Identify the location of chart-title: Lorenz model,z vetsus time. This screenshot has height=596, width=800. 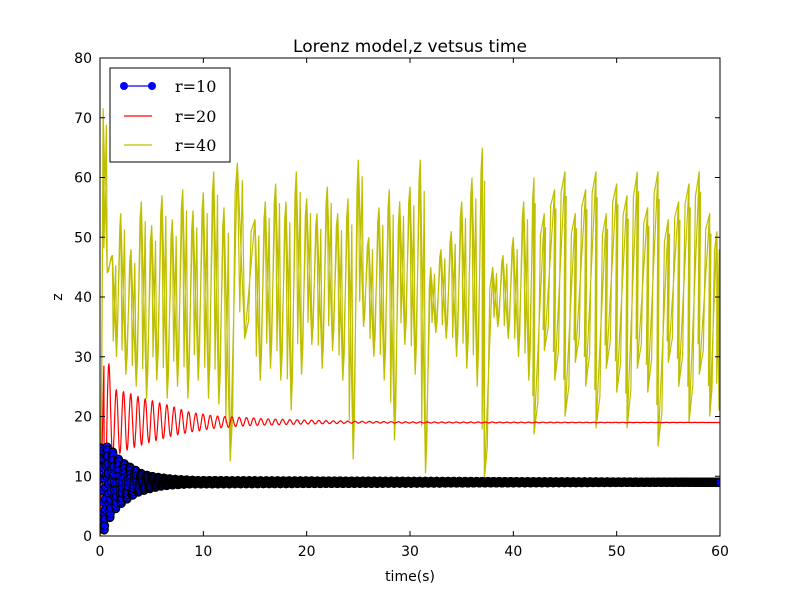
(410, 47).